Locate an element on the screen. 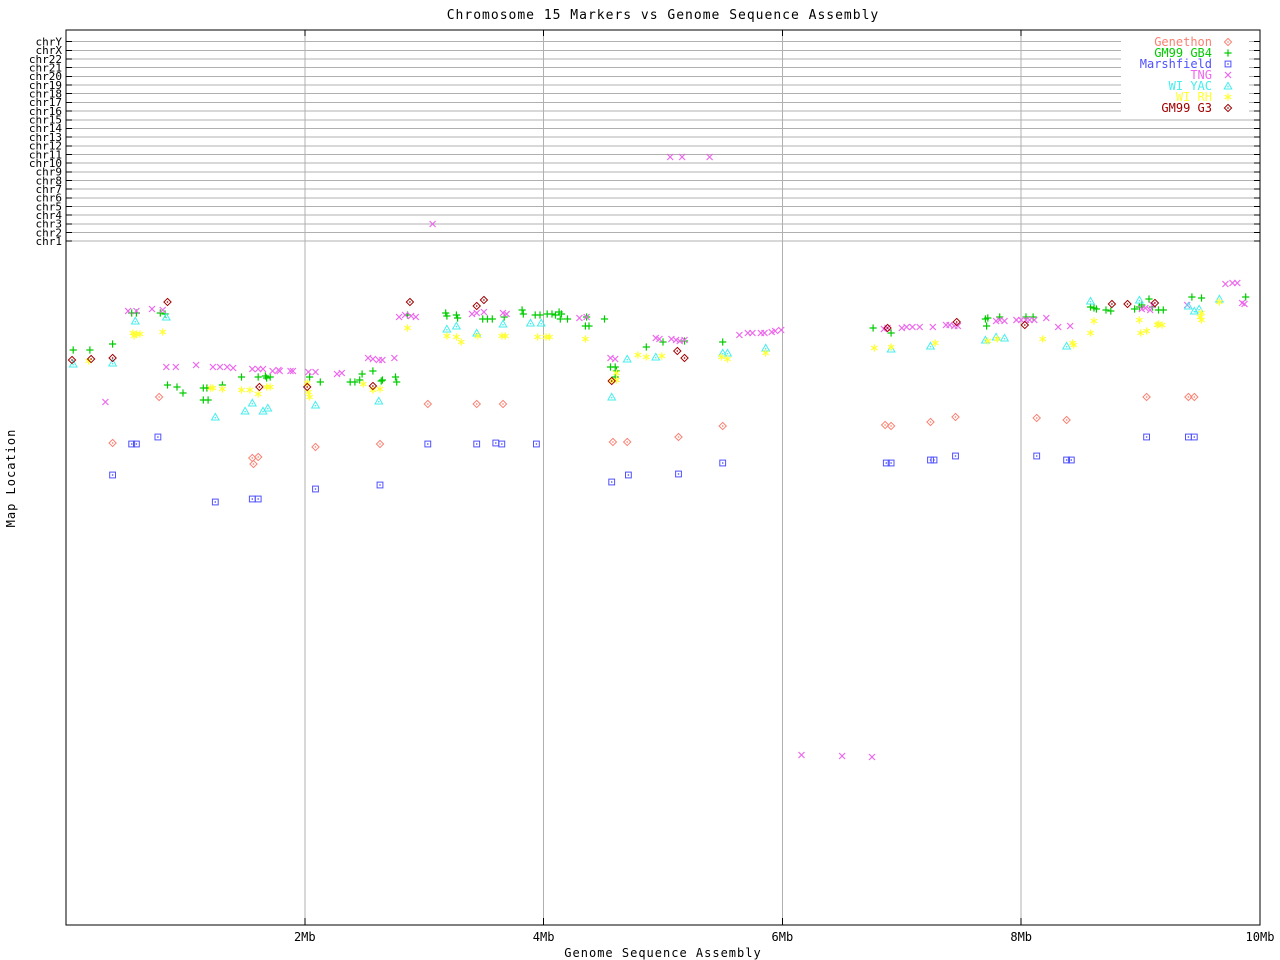  chromosome-label: chr18 is located at coordinates (45, 94).